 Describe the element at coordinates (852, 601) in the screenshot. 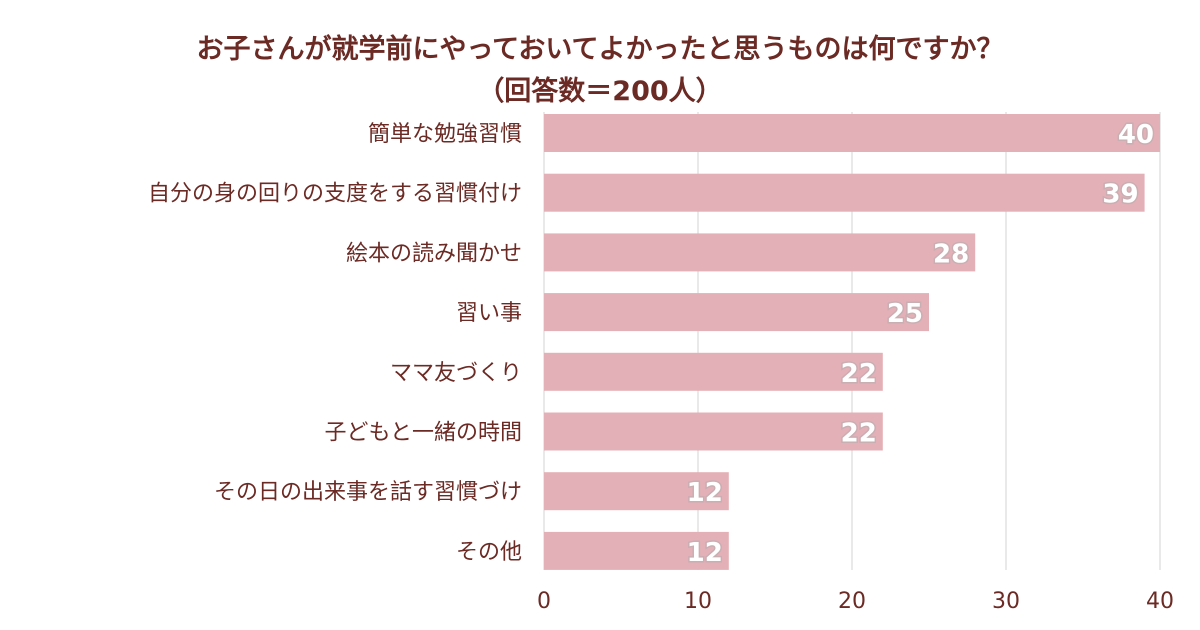

I see `x-tick-label-2: 20` at that location.